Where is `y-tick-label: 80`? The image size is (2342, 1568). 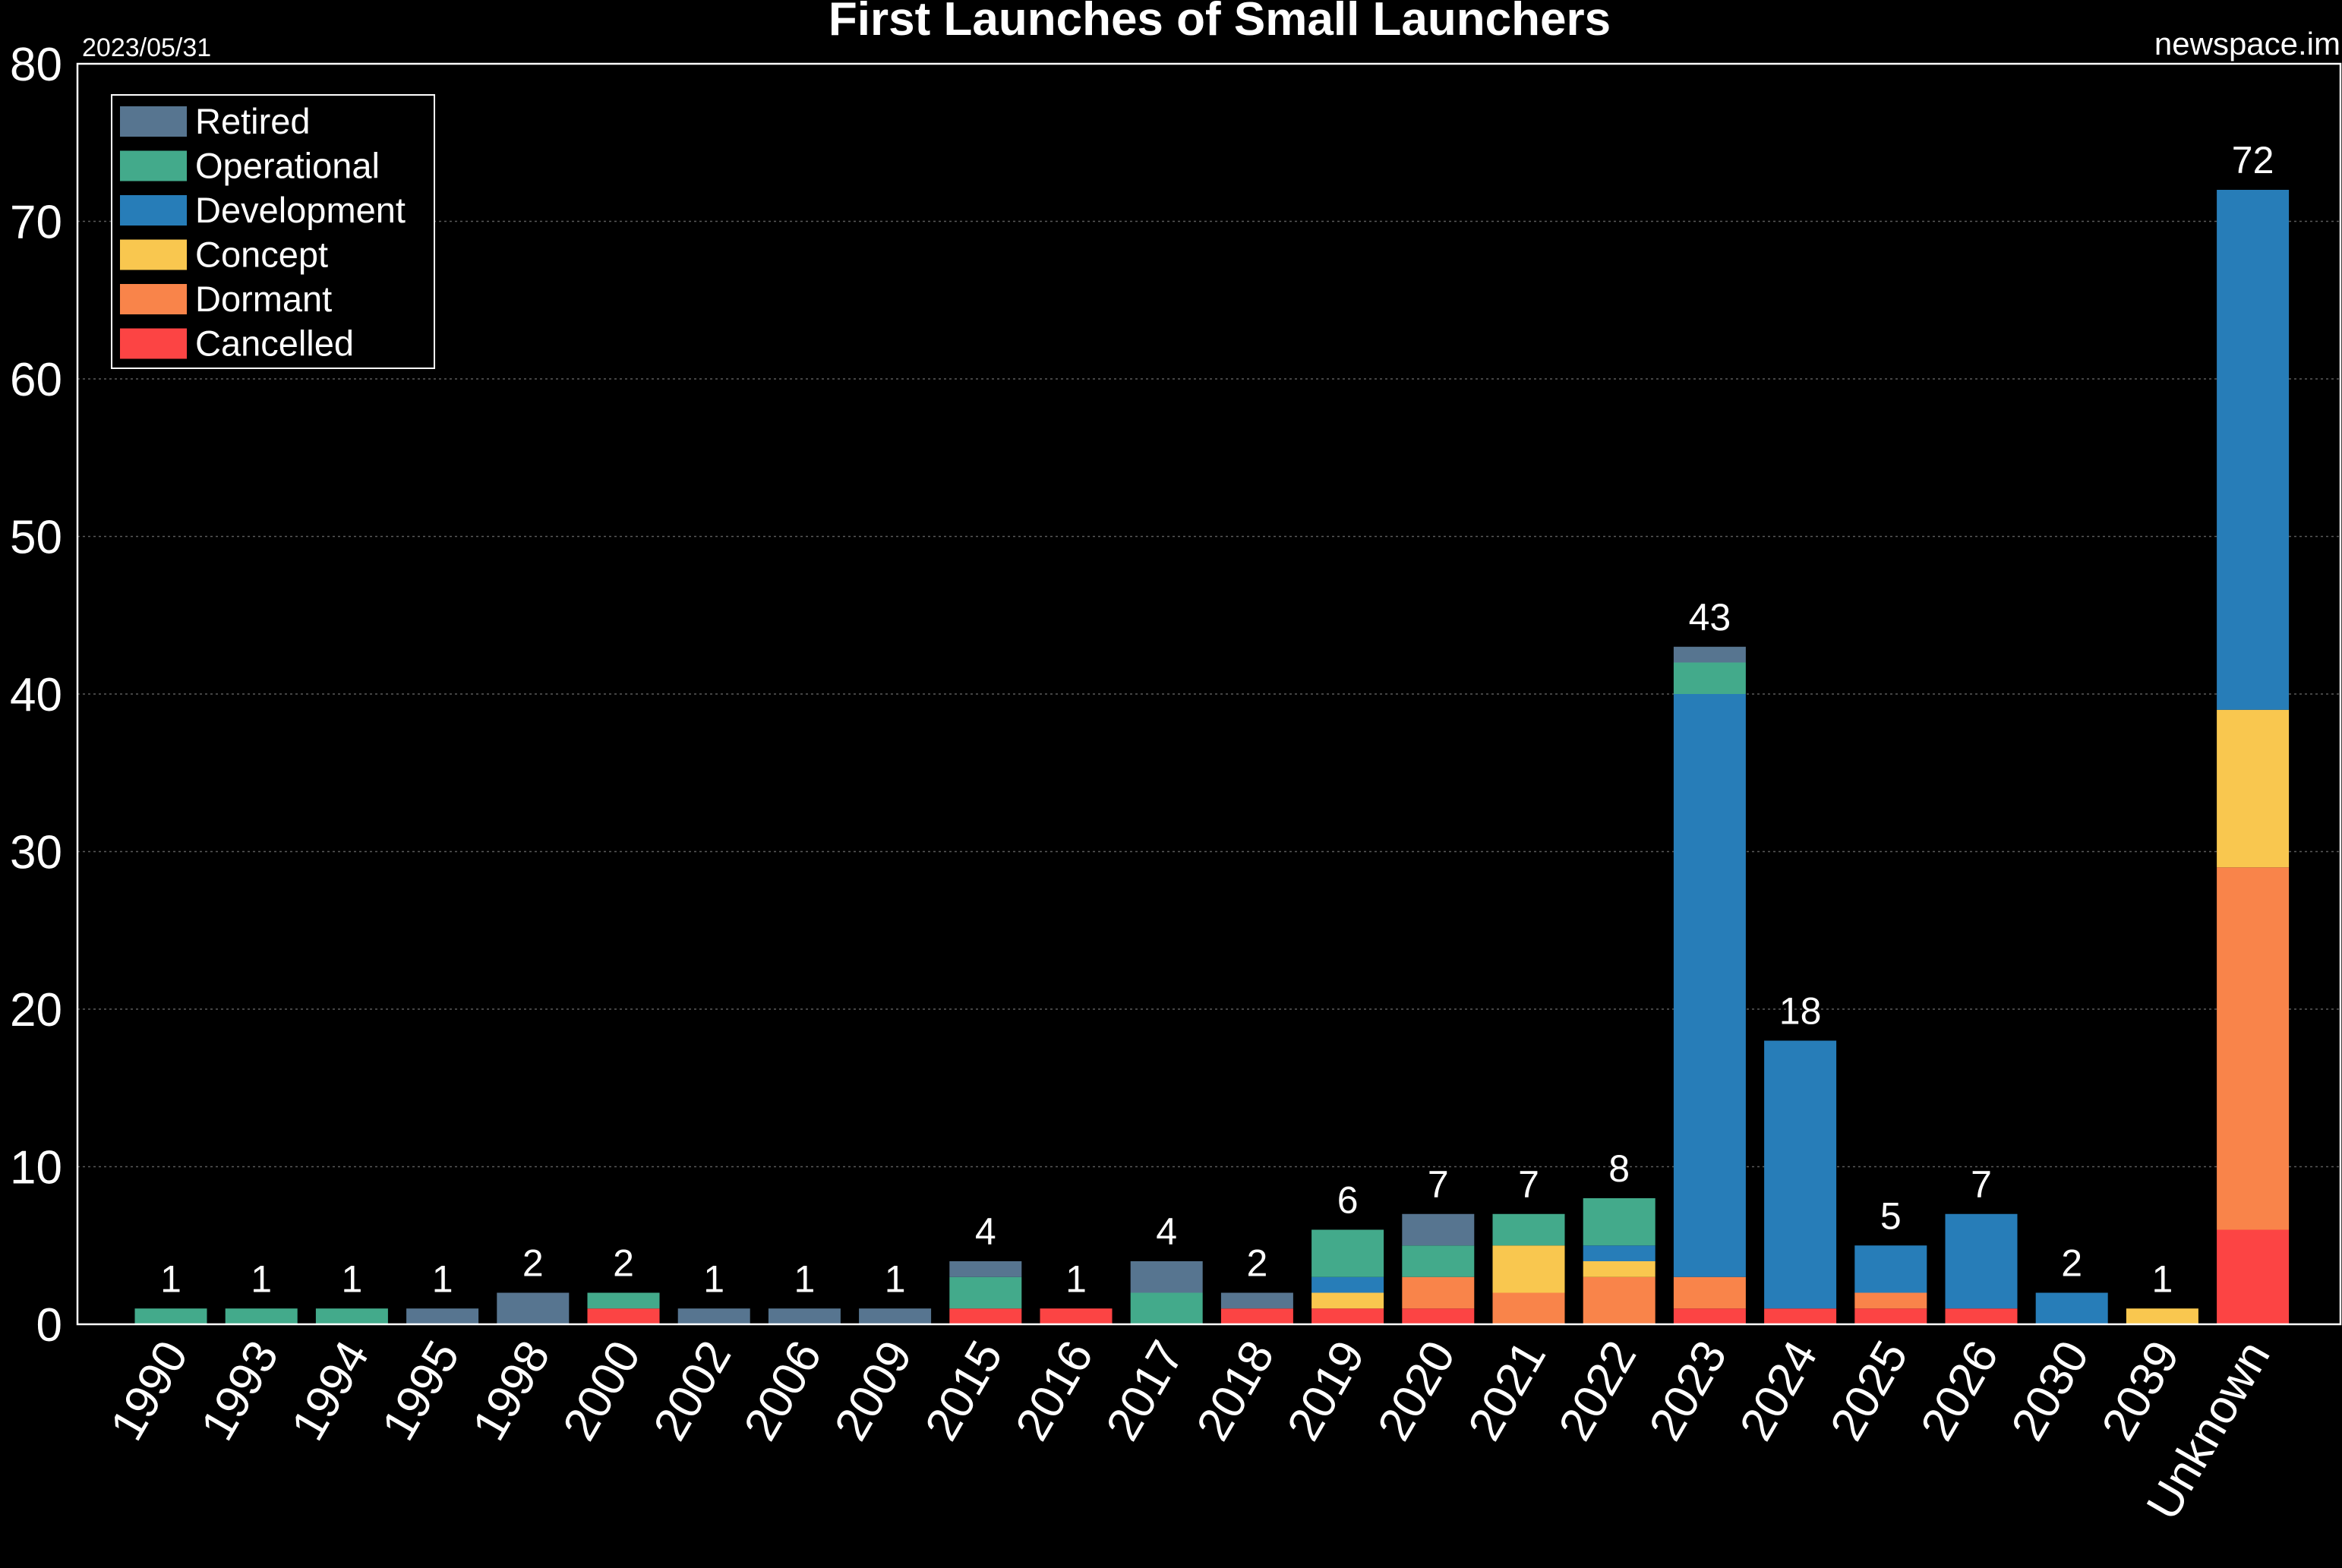
y-tick-label: 80 is located at coordinates (36, 65).